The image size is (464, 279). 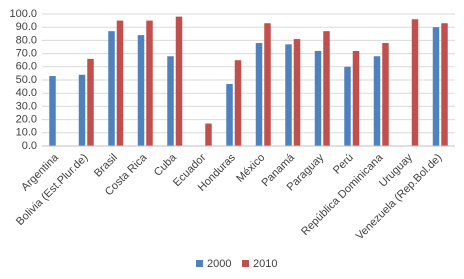 I want to click on y-tick-label: 100.0, so click(x=23, y=14).